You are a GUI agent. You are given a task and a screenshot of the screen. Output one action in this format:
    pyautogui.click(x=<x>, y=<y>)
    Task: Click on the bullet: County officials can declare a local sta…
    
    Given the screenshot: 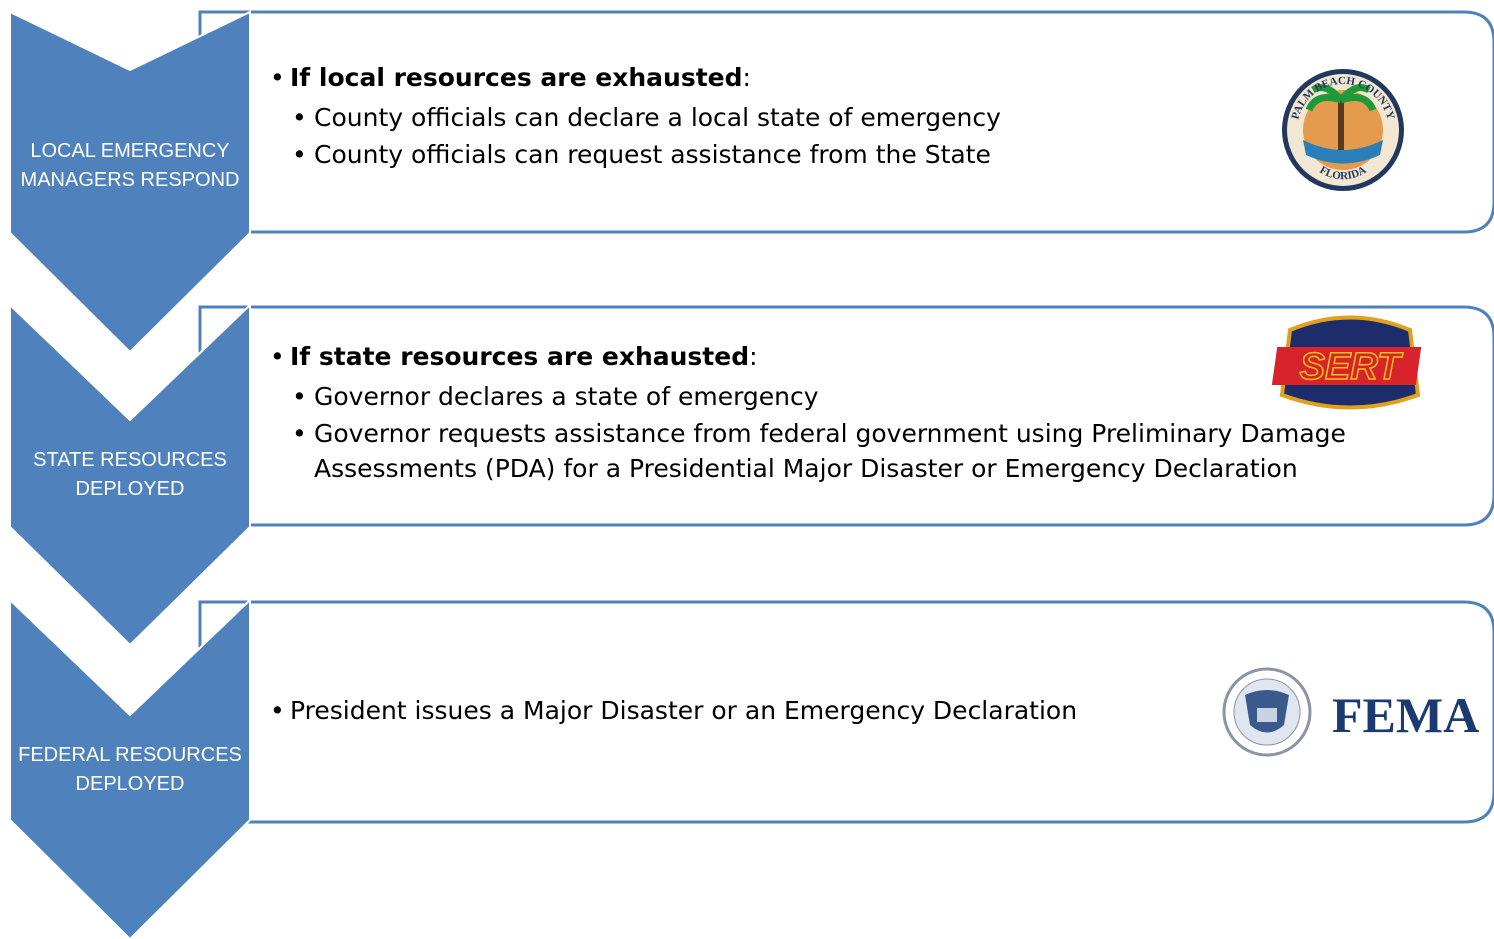 What is the action you would take?
    pyautogui.click(x=750, y=117)
    